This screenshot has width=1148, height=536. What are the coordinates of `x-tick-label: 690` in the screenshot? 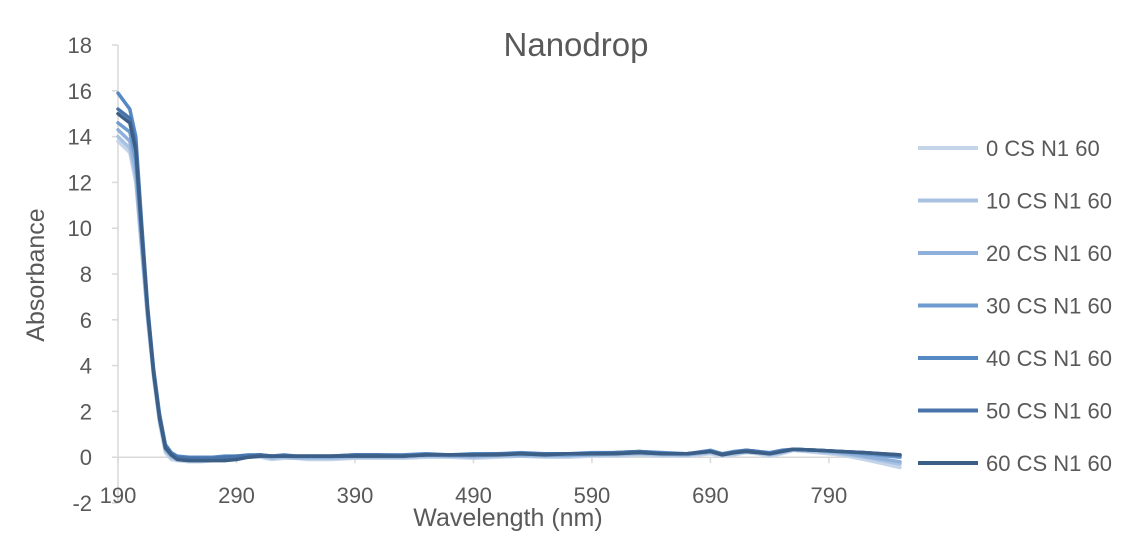 It's located at (710, 495).